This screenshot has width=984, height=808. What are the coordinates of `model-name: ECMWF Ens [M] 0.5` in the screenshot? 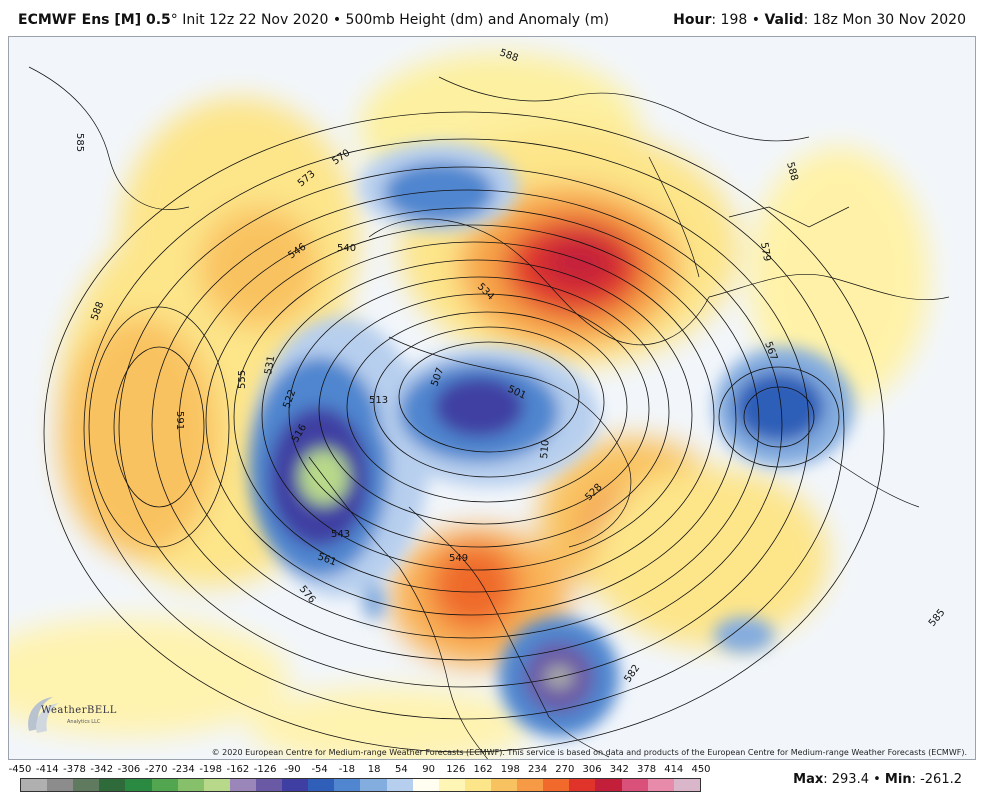 It's located at (94, 20).